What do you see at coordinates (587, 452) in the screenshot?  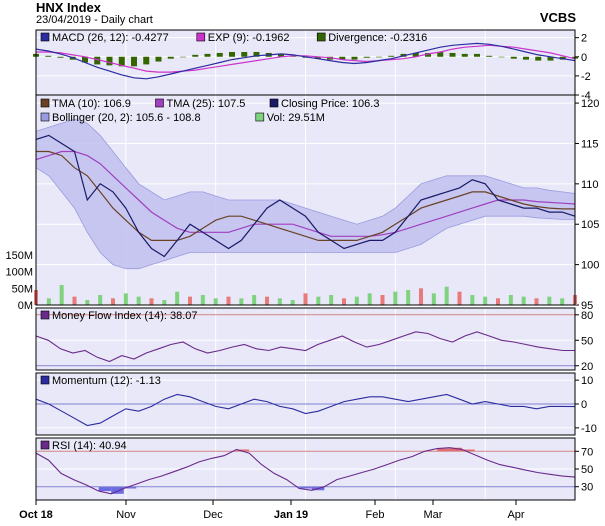 I see `rsi-ytick-label: 70` at bounding box center [587, 452].